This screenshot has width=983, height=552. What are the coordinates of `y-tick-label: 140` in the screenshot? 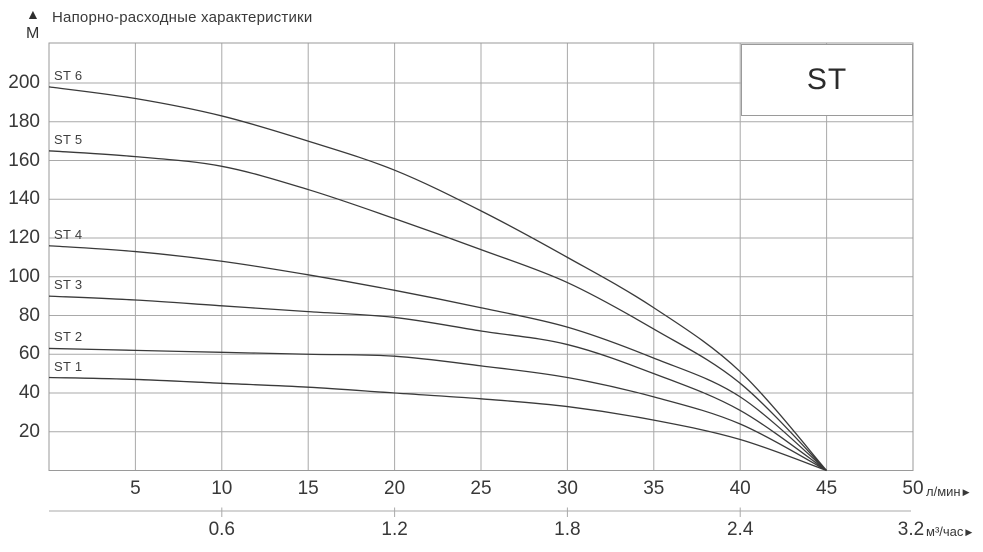 It's located at (24, 199).